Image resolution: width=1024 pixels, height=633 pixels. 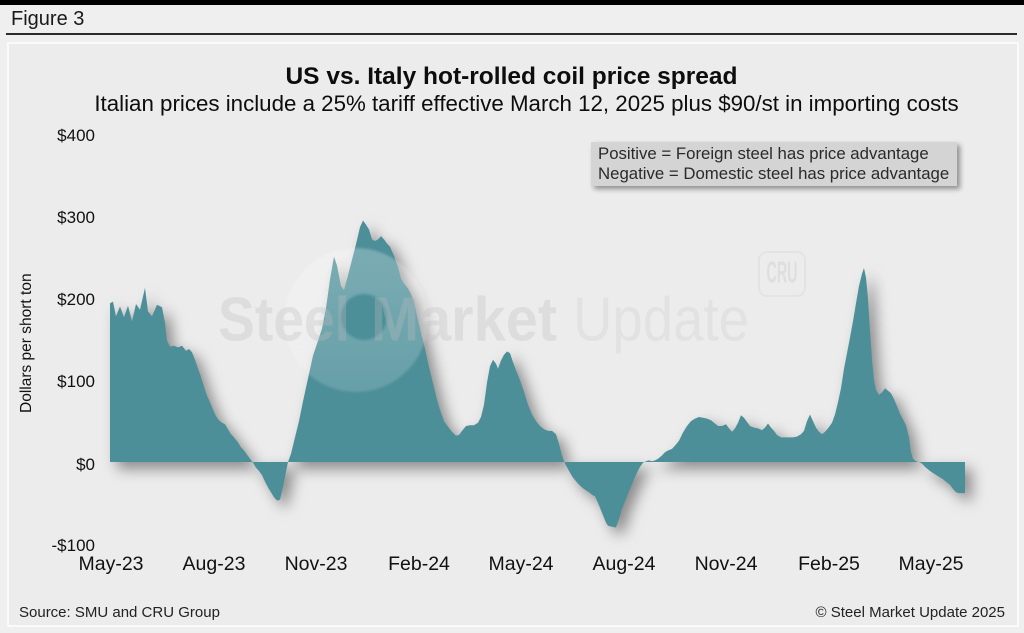 What do you see at coordinates (284, 320) in the screenshot?
I see `svg-text: Steel` at bounding box center [284, 320].